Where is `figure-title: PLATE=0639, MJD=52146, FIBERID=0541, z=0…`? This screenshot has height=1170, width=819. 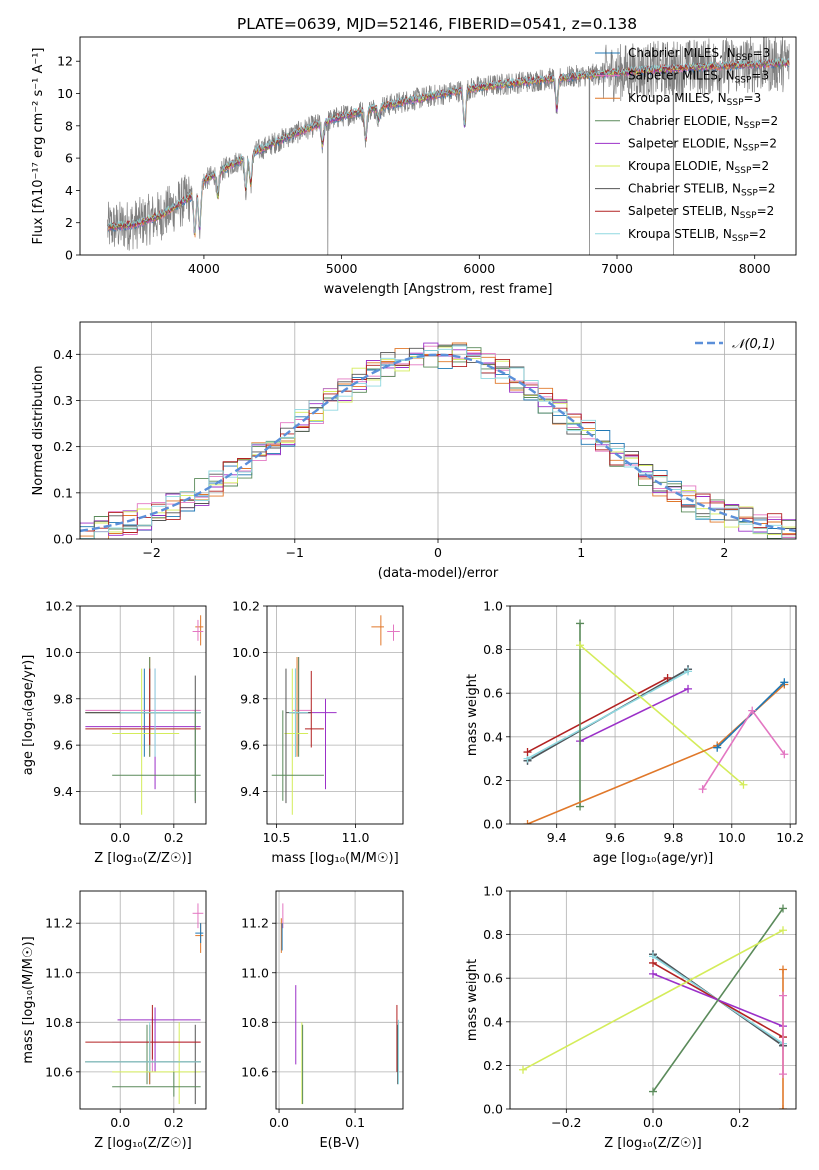
figure-title: PLATE=0639, MJD=52146, FIBERID=0541, z=0… is located at coordinates (437, 24).